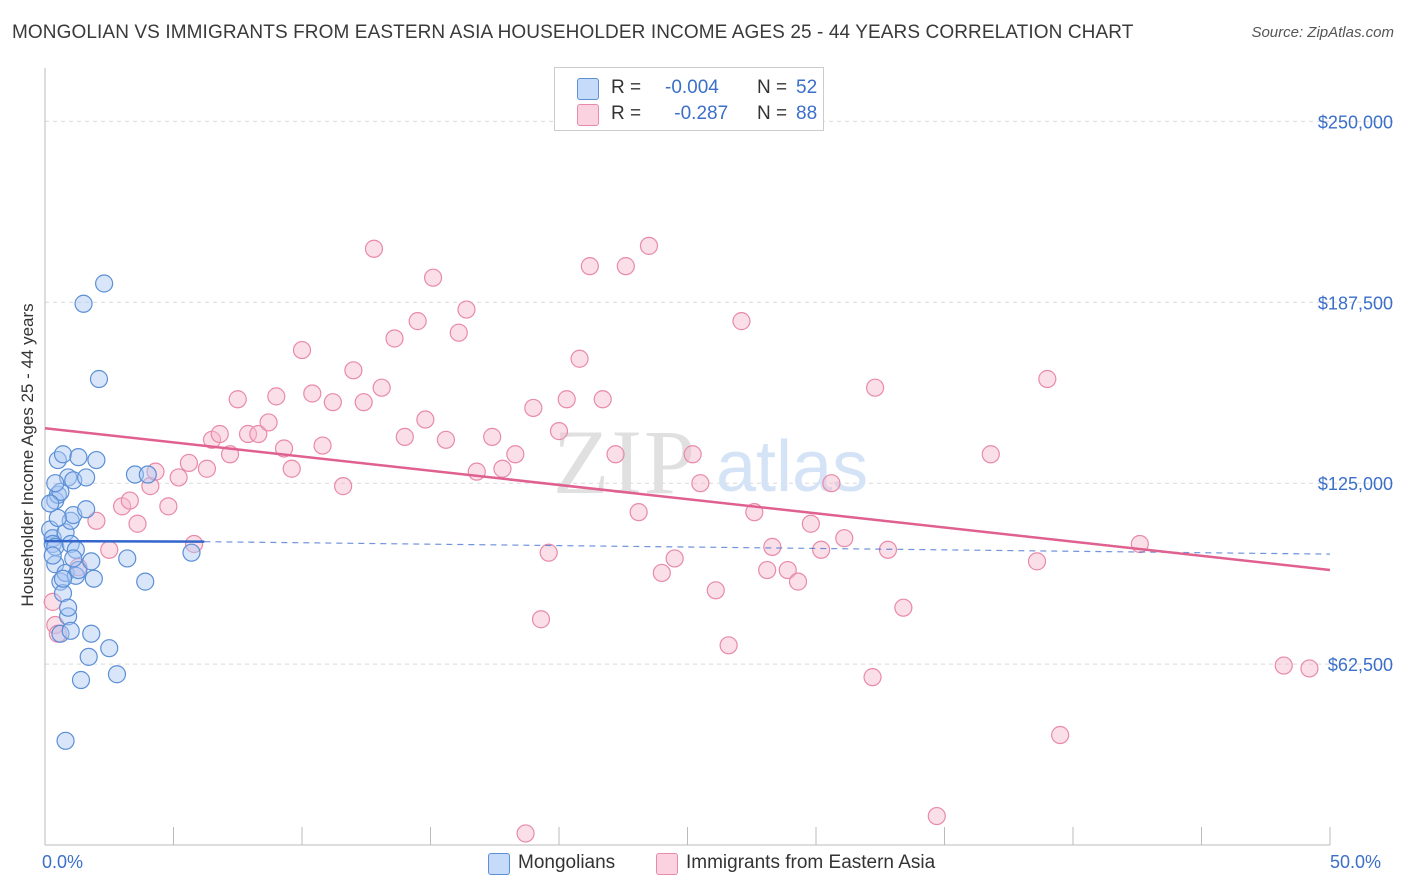 The image size is (1406, 892). I want to click on trend-lines, so click(687, 499).